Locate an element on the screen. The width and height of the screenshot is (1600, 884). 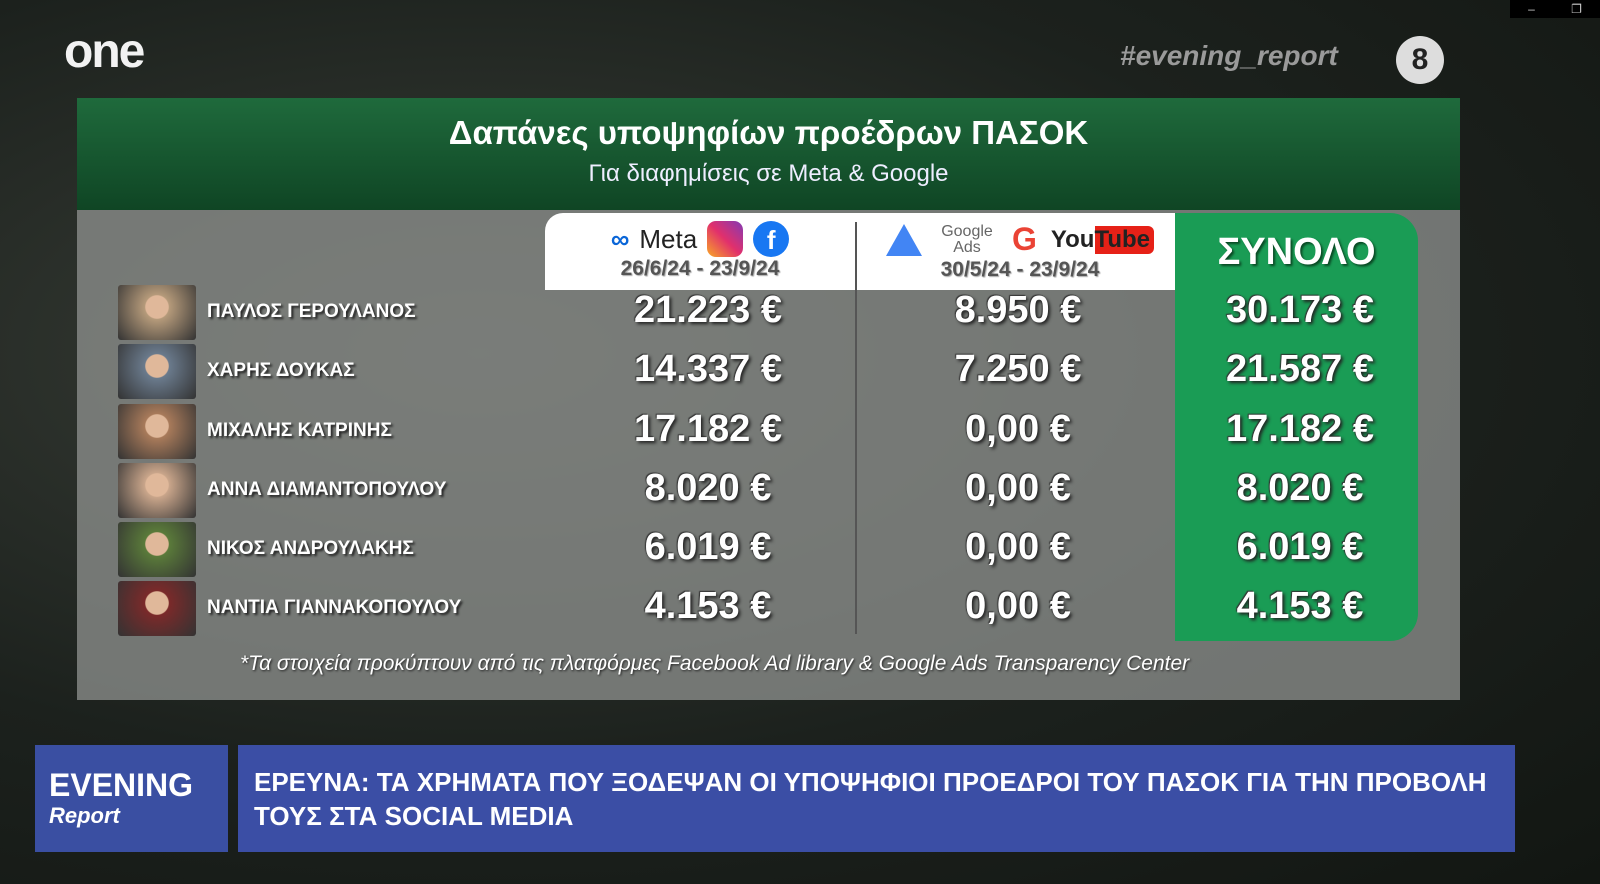
google-icon: G is located at coordinates (1024, 239).